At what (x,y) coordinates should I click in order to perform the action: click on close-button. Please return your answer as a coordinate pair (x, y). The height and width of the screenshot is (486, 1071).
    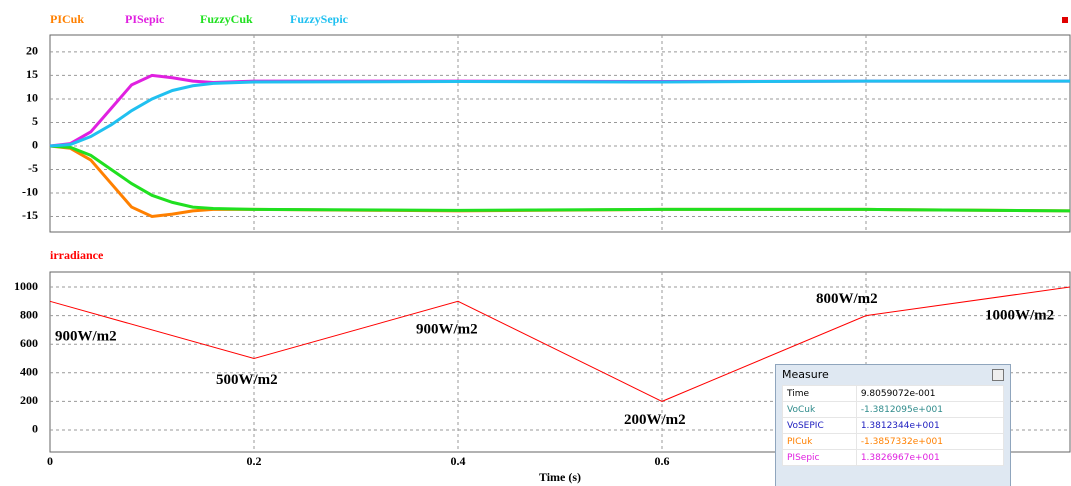
    Looking at the image, I should click on (998, 375).